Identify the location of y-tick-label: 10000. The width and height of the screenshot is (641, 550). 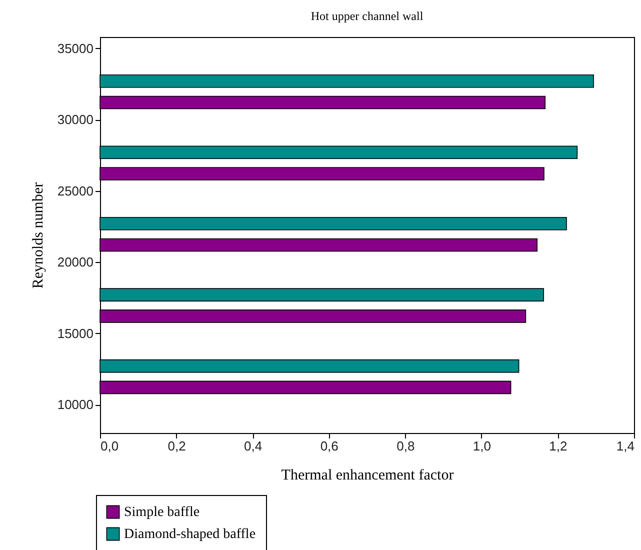
(75, 404).